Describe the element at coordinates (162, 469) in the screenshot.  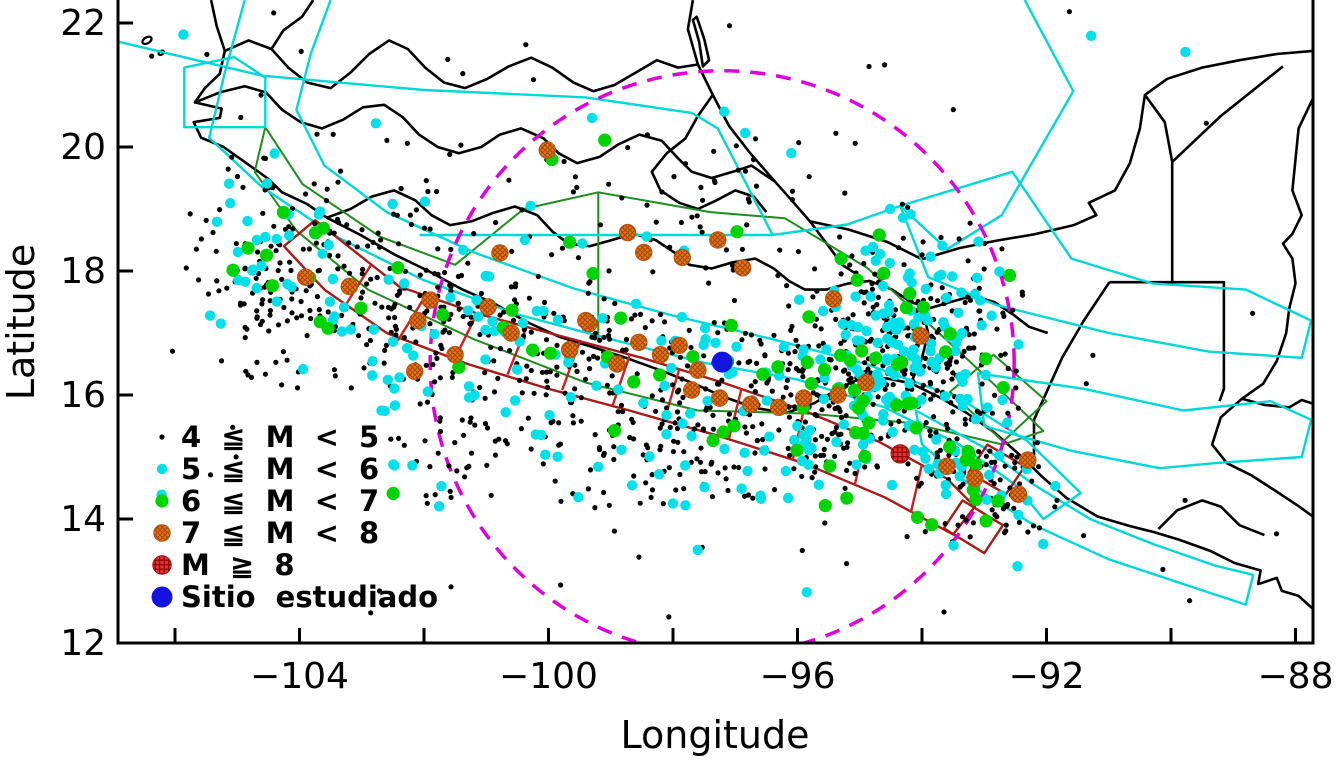
I see `legend-marker-m5` at that location.